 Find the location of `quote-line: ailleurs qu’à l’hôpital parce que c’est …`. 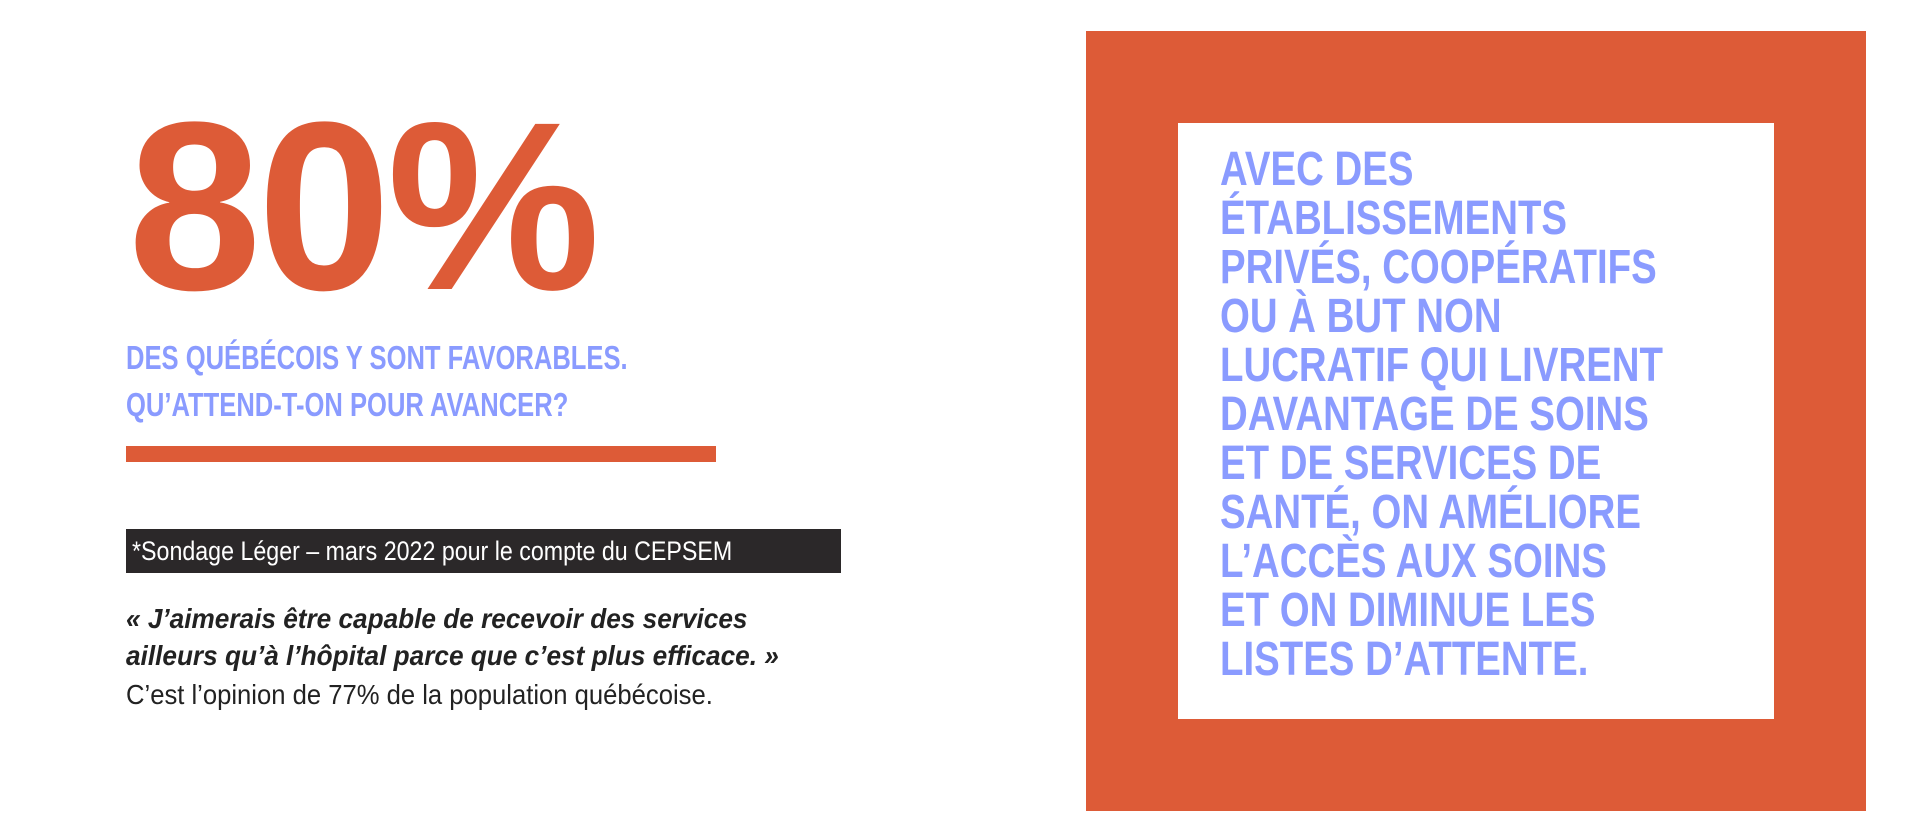

quote-line: ailleurs qu’à l’hôpital parce que c’est … is located at coordinates (452, 655).